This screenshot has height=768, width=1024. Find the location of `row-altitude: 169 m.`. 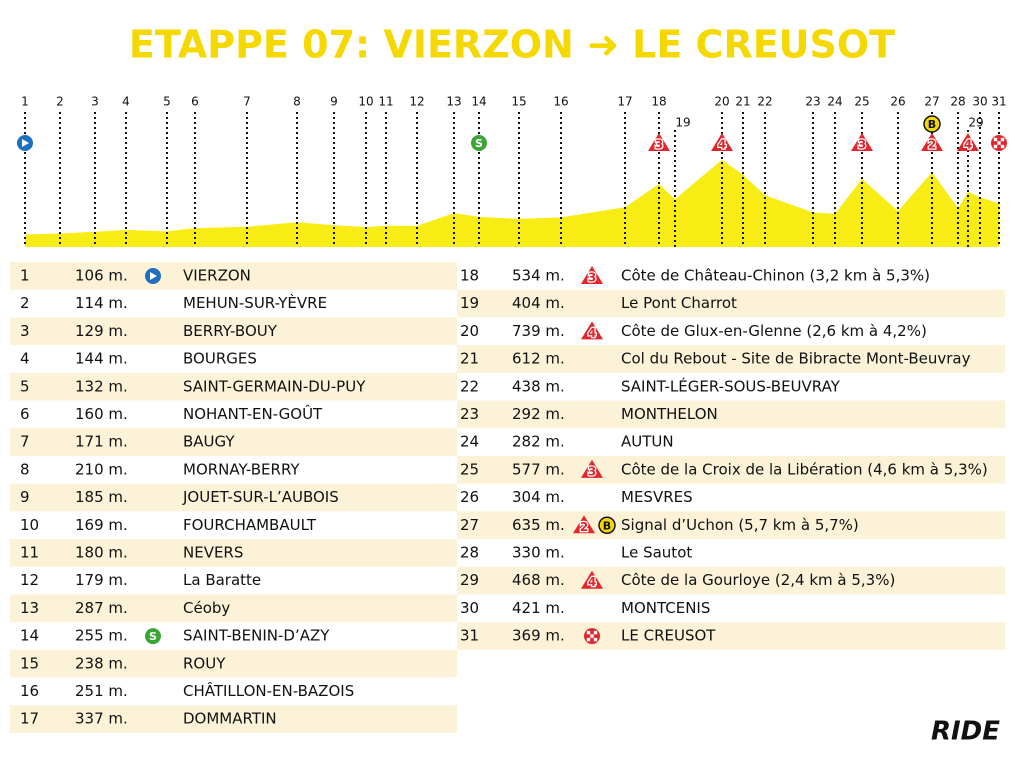

row-altitude: 169 m. is located at coordinates (101, 525).